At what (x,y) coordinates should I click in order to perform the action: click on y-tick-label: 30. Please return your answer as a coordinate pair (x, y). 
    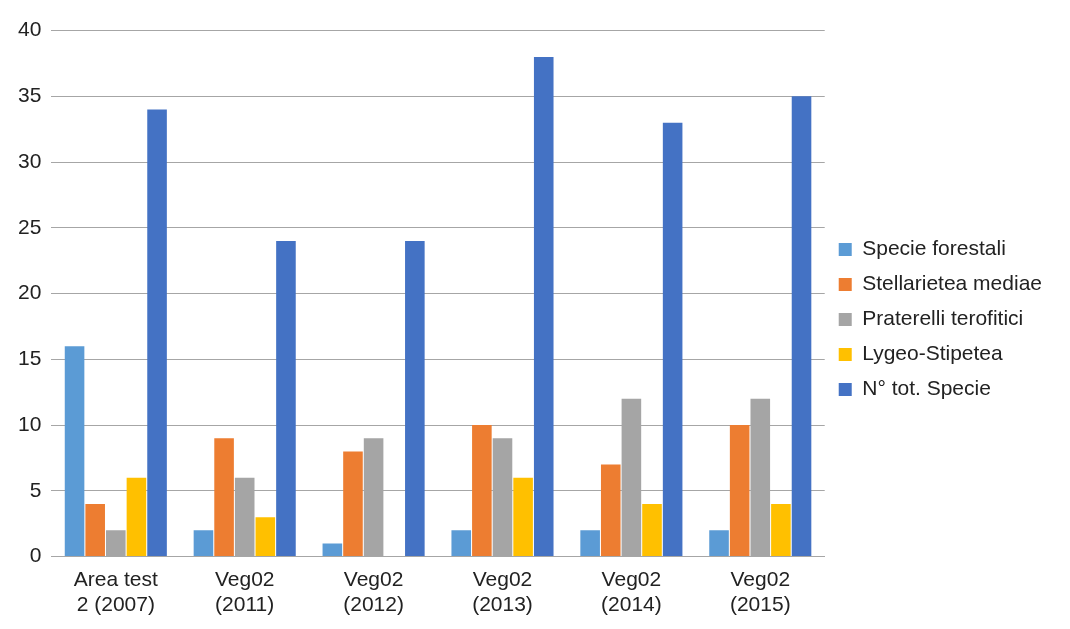
    Looking at the image, I should click on (30, 160).